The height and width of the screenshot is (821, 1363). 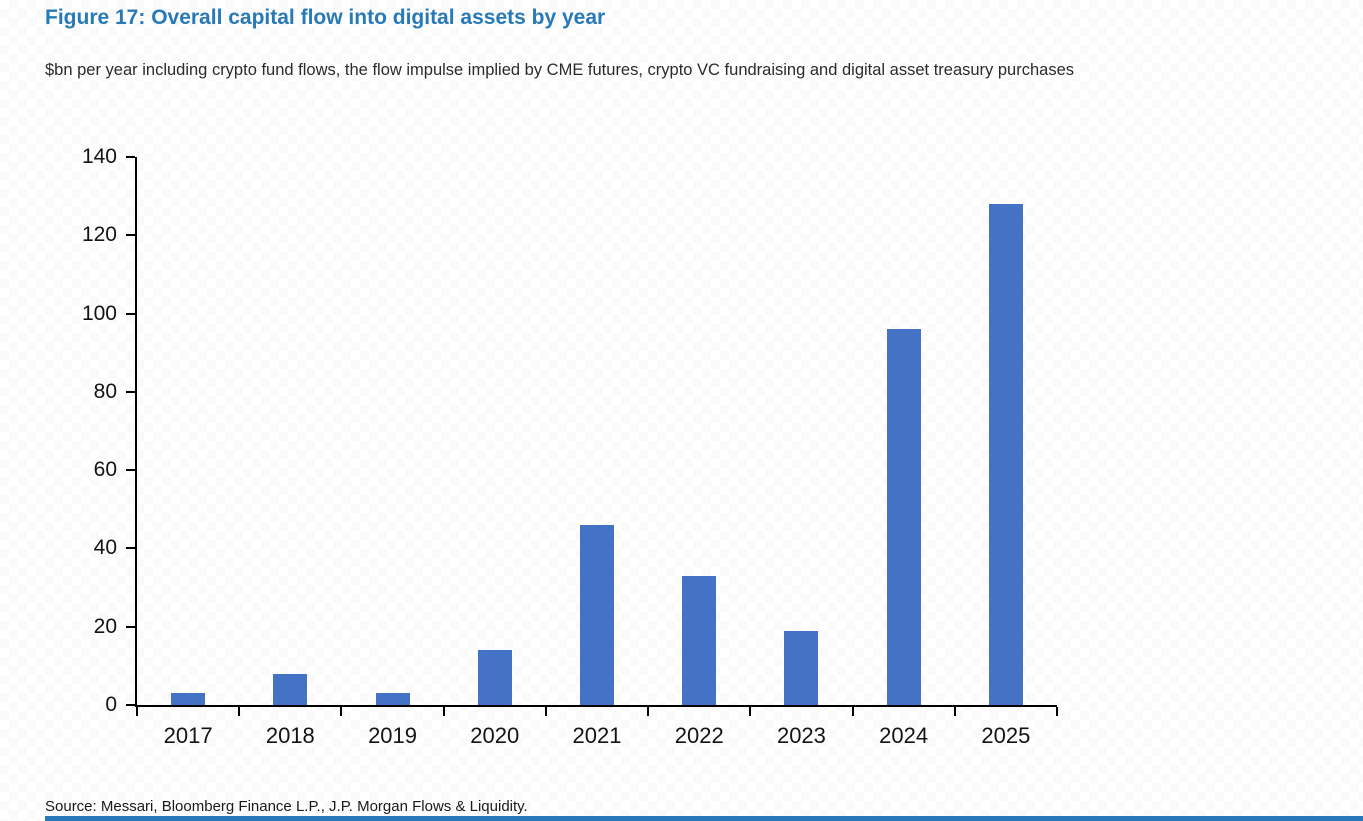 What do you see at coordinates (105, 391) in the screenshot?
I see `y-tick-label: 80` at bounding box center [105, 391].